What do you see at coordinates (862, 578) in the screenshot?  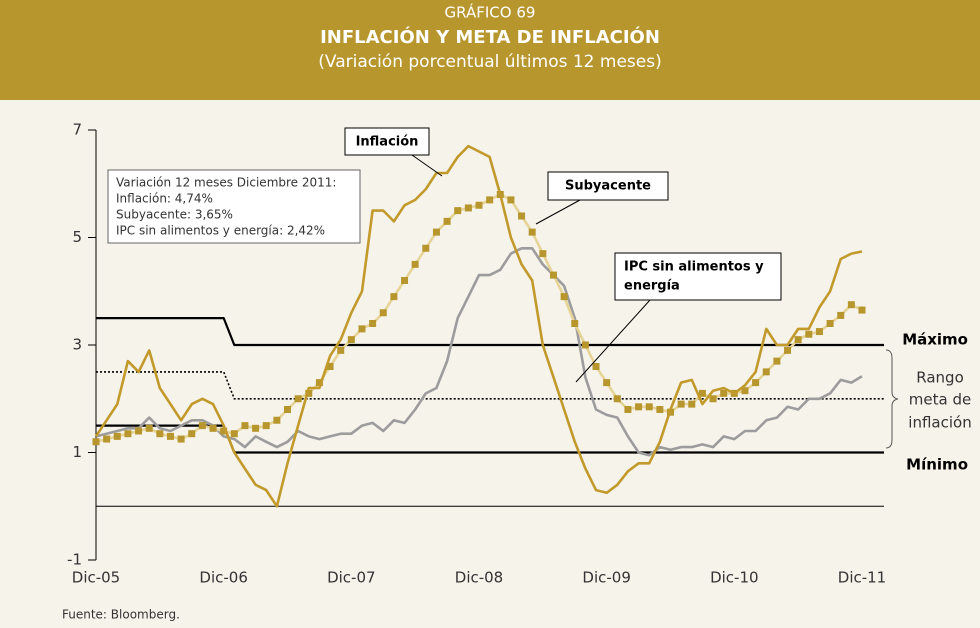 I see `x-tick-label: Dic-11` at bounding box center [862, 578].